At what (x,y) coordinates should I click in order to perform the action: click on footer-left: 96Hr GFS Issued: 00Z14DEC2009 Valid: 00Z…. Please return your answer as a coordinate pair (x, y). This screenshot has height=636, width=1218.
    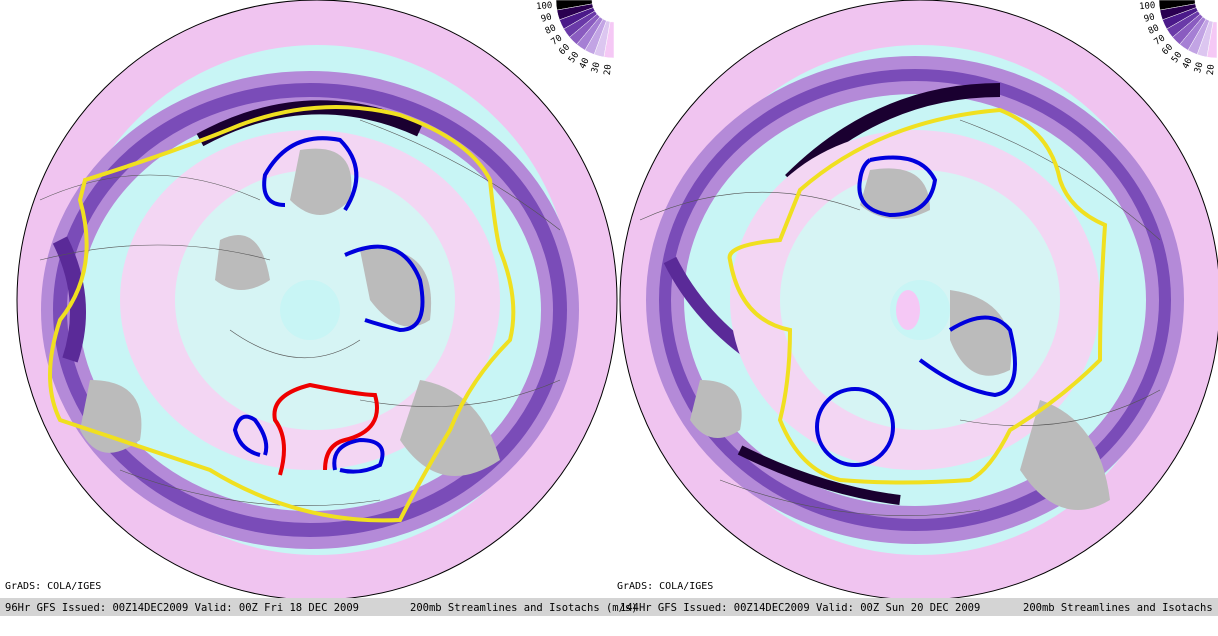
    Looking at the image, I should click on (182, 608).